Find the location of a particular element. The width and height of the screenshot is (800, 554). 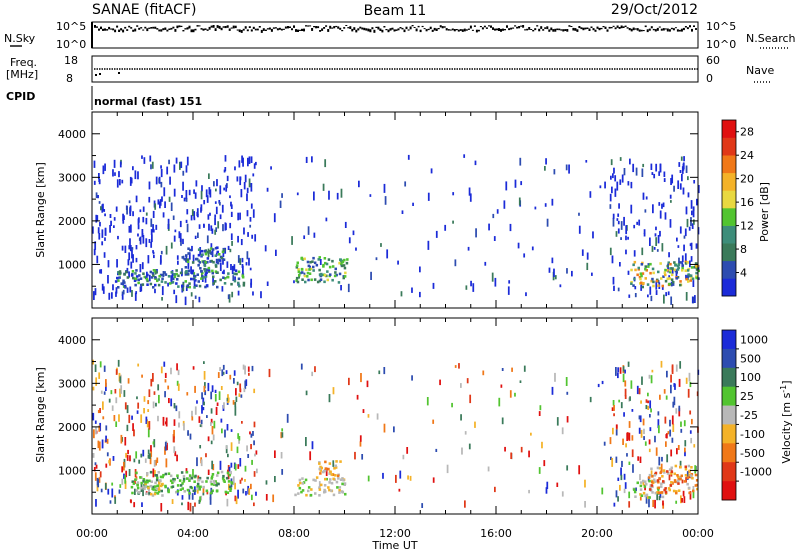

colorbar-segment is located at coordinates (729, 287).